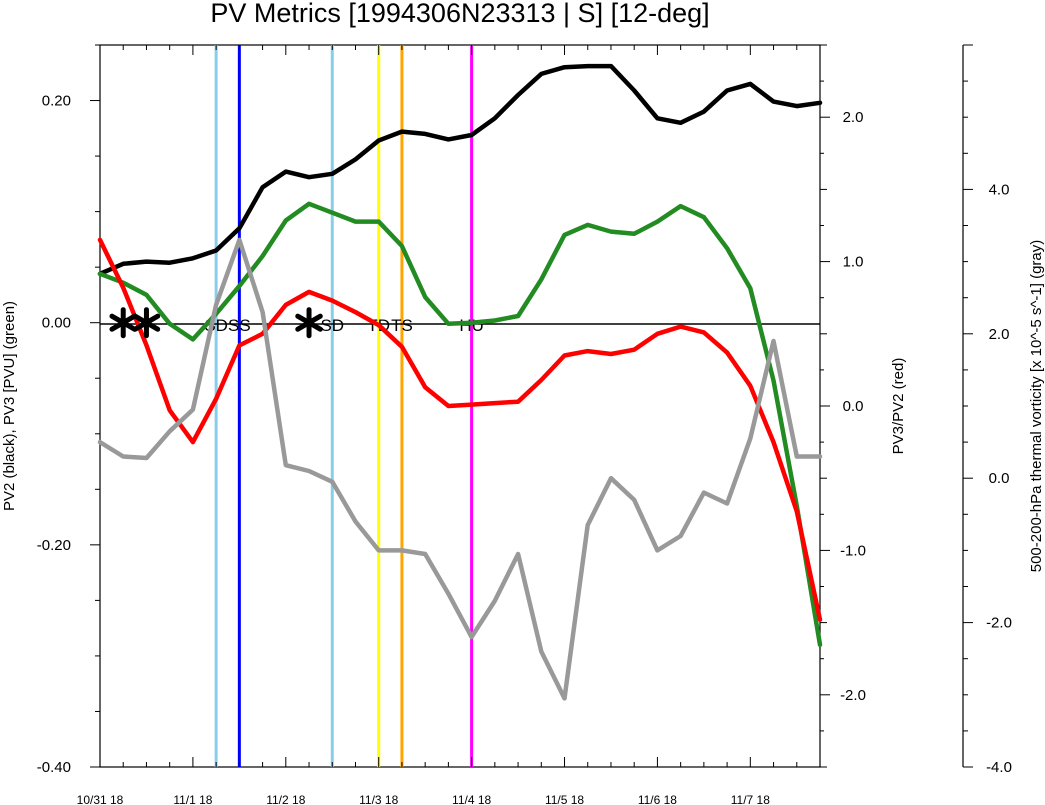 The width and height of the screenshot is (1045, 805). I want to click on right-tick-label: -1.0, so click(853, 550).